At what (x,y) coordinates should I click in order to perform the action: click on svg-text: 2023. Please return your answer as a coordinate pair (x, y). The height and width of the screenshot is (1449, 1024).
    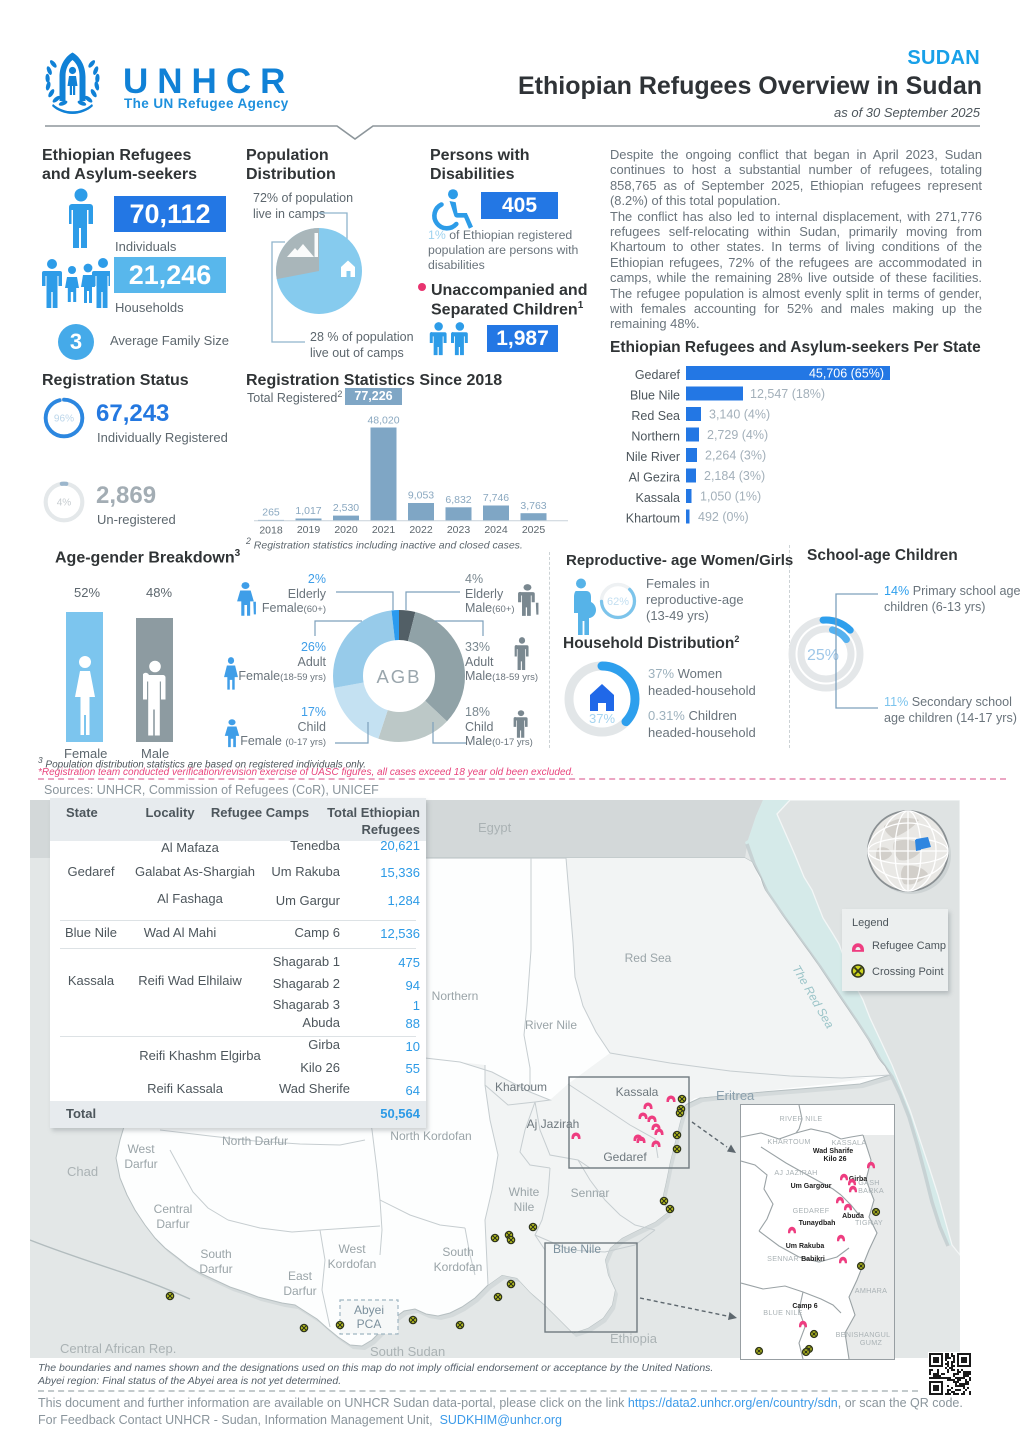
    Looking at the image, I should click on (459, 529).